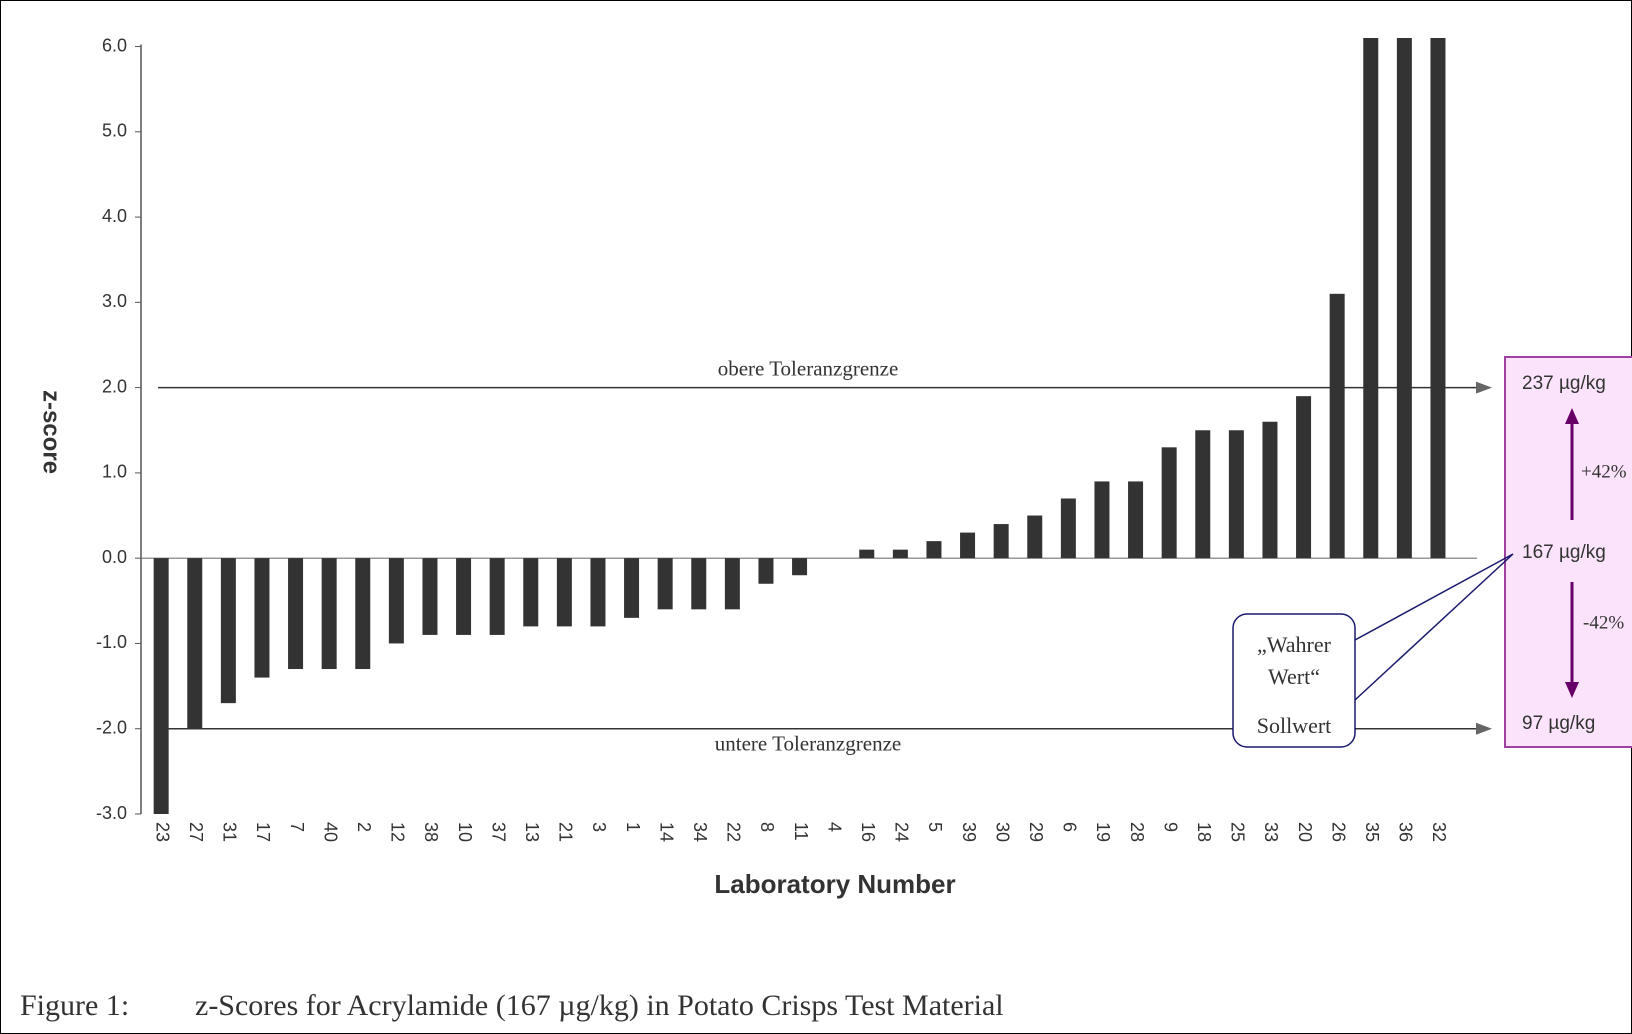 The image size is (1632, 1034). I want to click on x-tick-label: 5, so click(935, 827).